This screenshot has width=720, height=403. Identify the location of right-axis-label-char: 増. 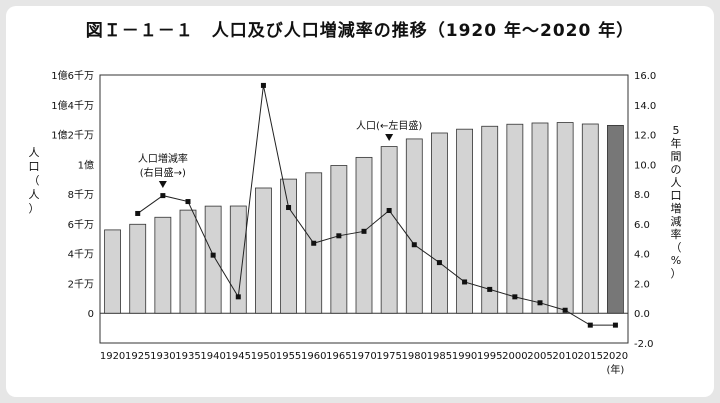
(676, 208).